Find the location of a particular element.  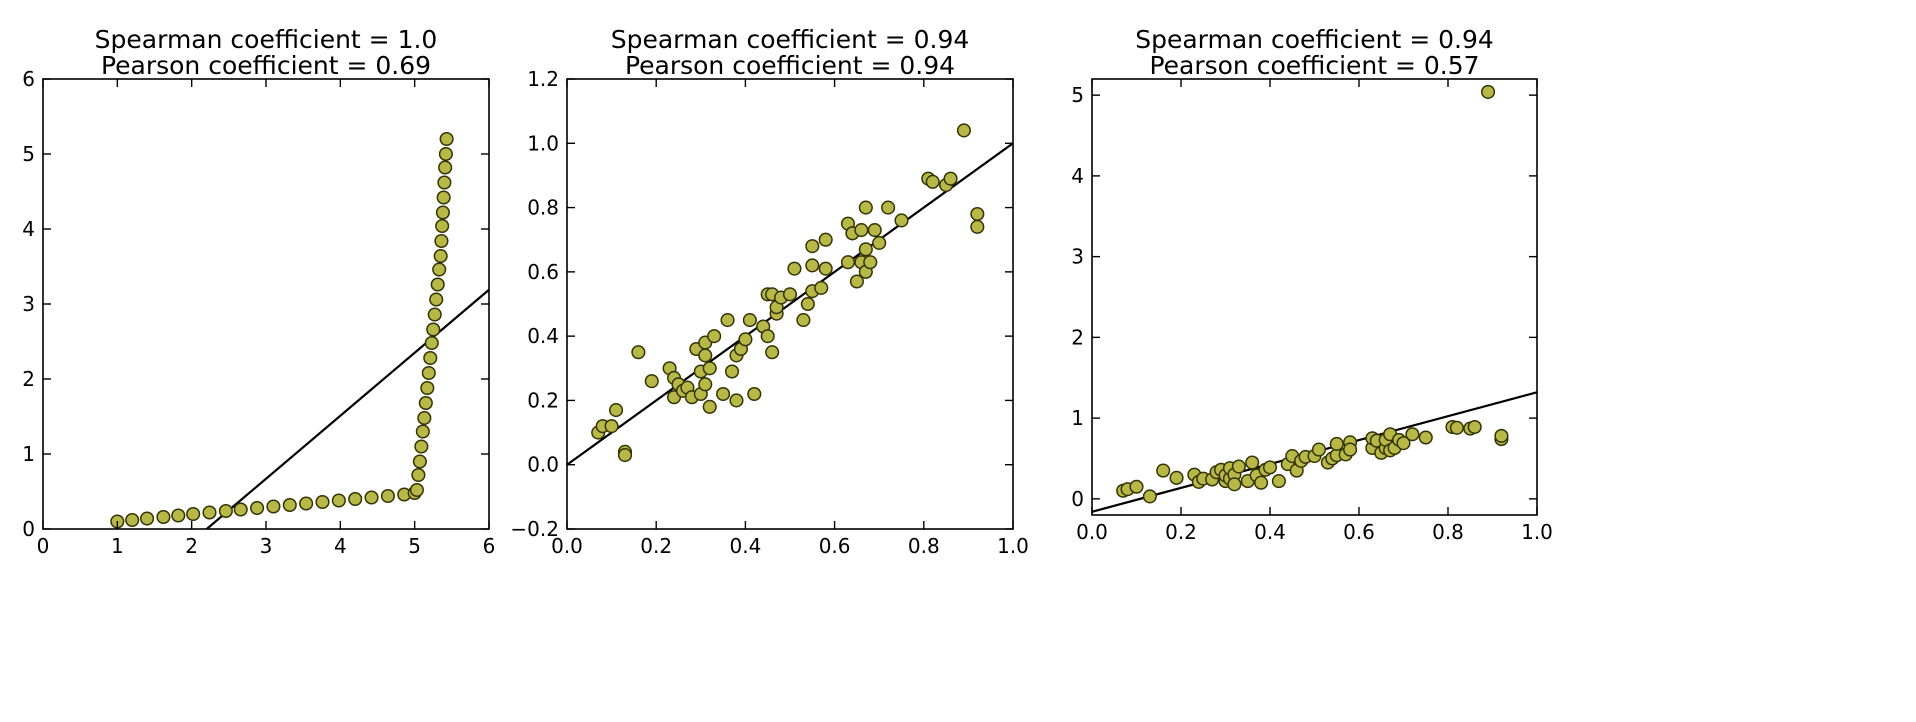

x-tick-label: 5 is located at coordinates (414, 546).